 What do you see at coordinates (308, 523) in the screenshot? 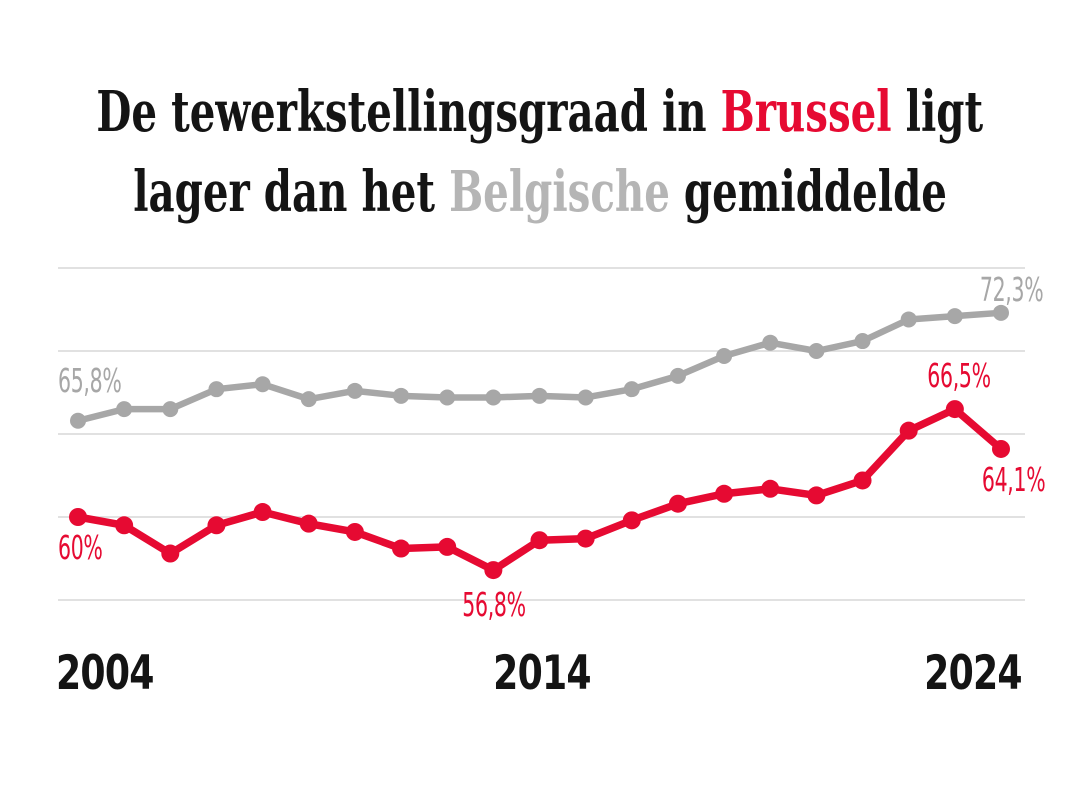
I see `brussels-point-2009` at bounding box center [308, 523].